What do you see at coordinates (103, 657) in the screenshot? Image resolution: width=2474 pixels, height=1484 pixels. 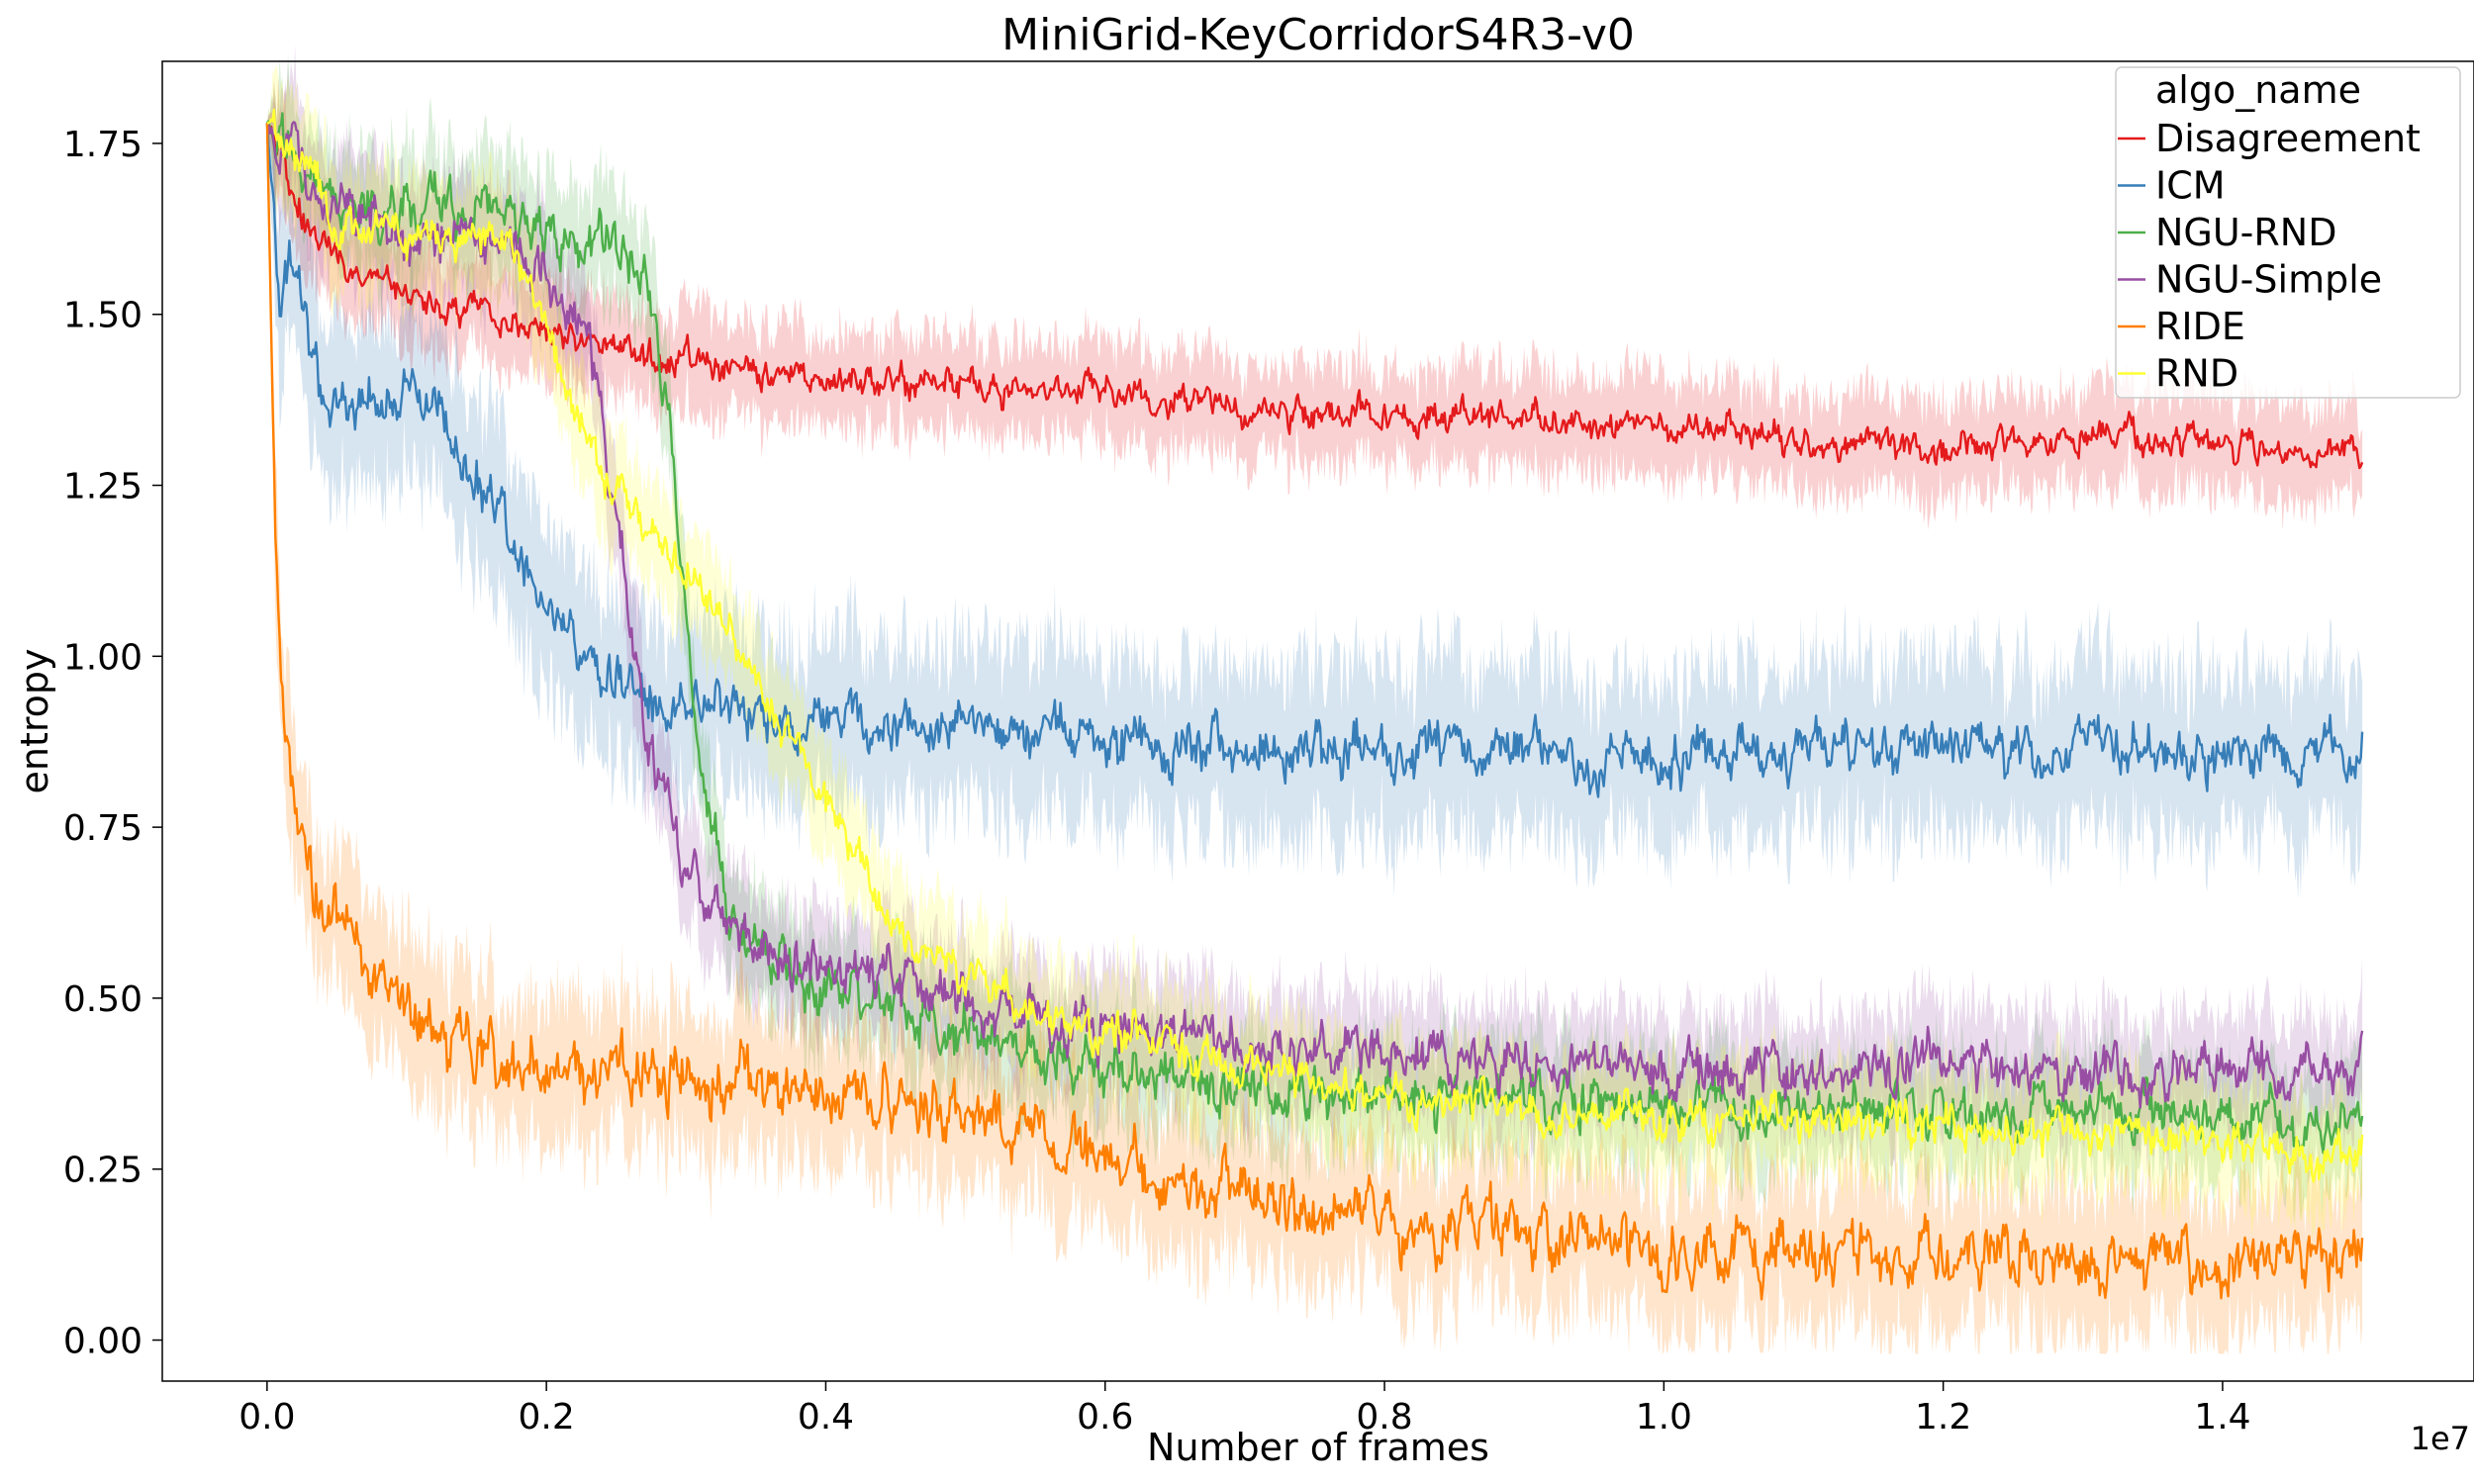 I see `y-tick-label: 1.00` at bounding box center [103, 657].